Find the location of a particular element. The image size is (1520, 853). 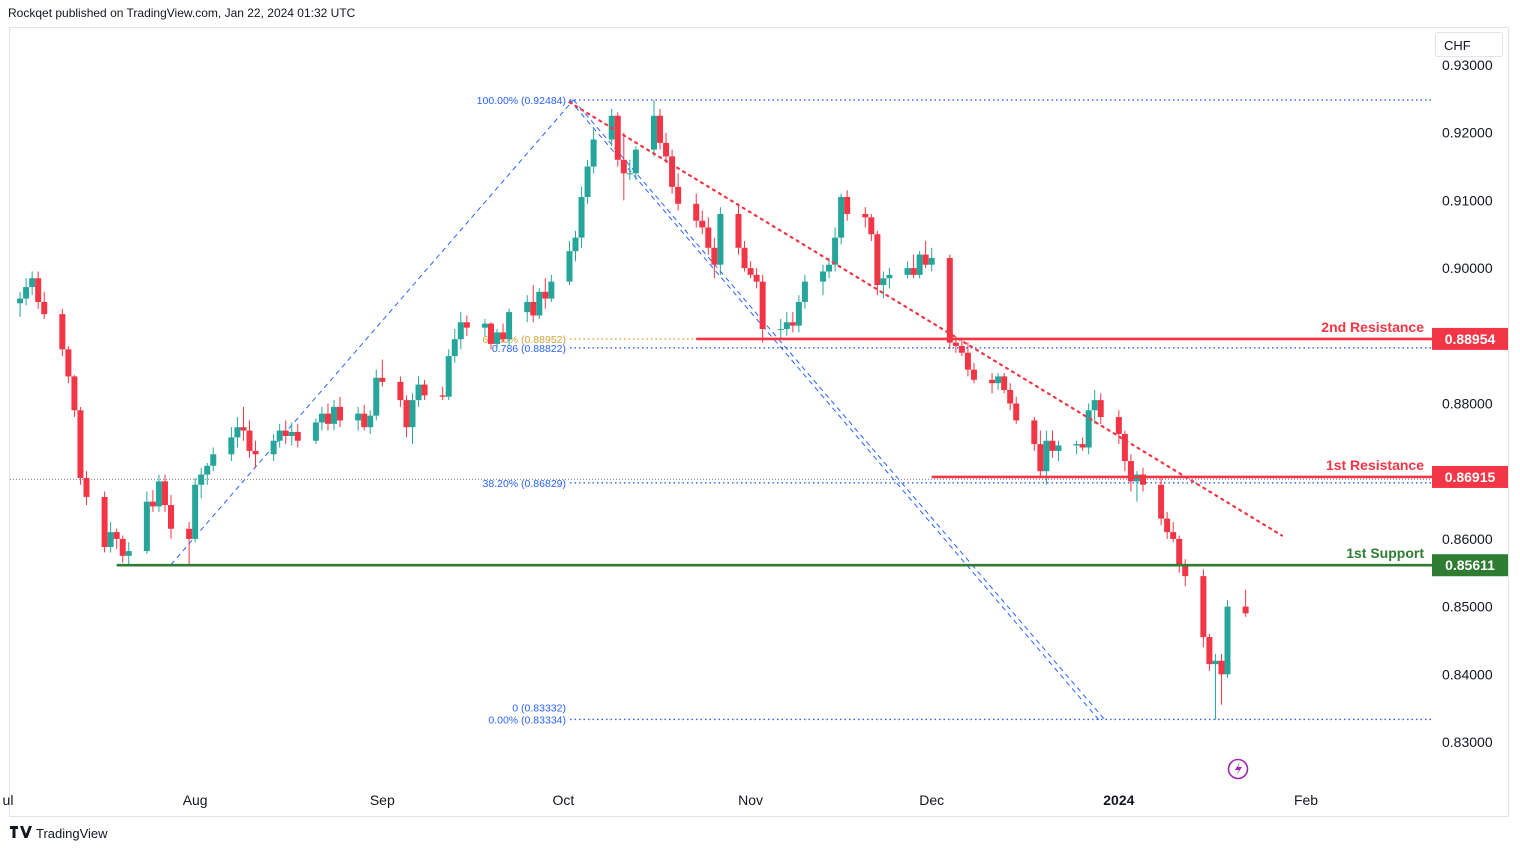

level-price-value: 0.88954 is located at coordinates (1470, 339).